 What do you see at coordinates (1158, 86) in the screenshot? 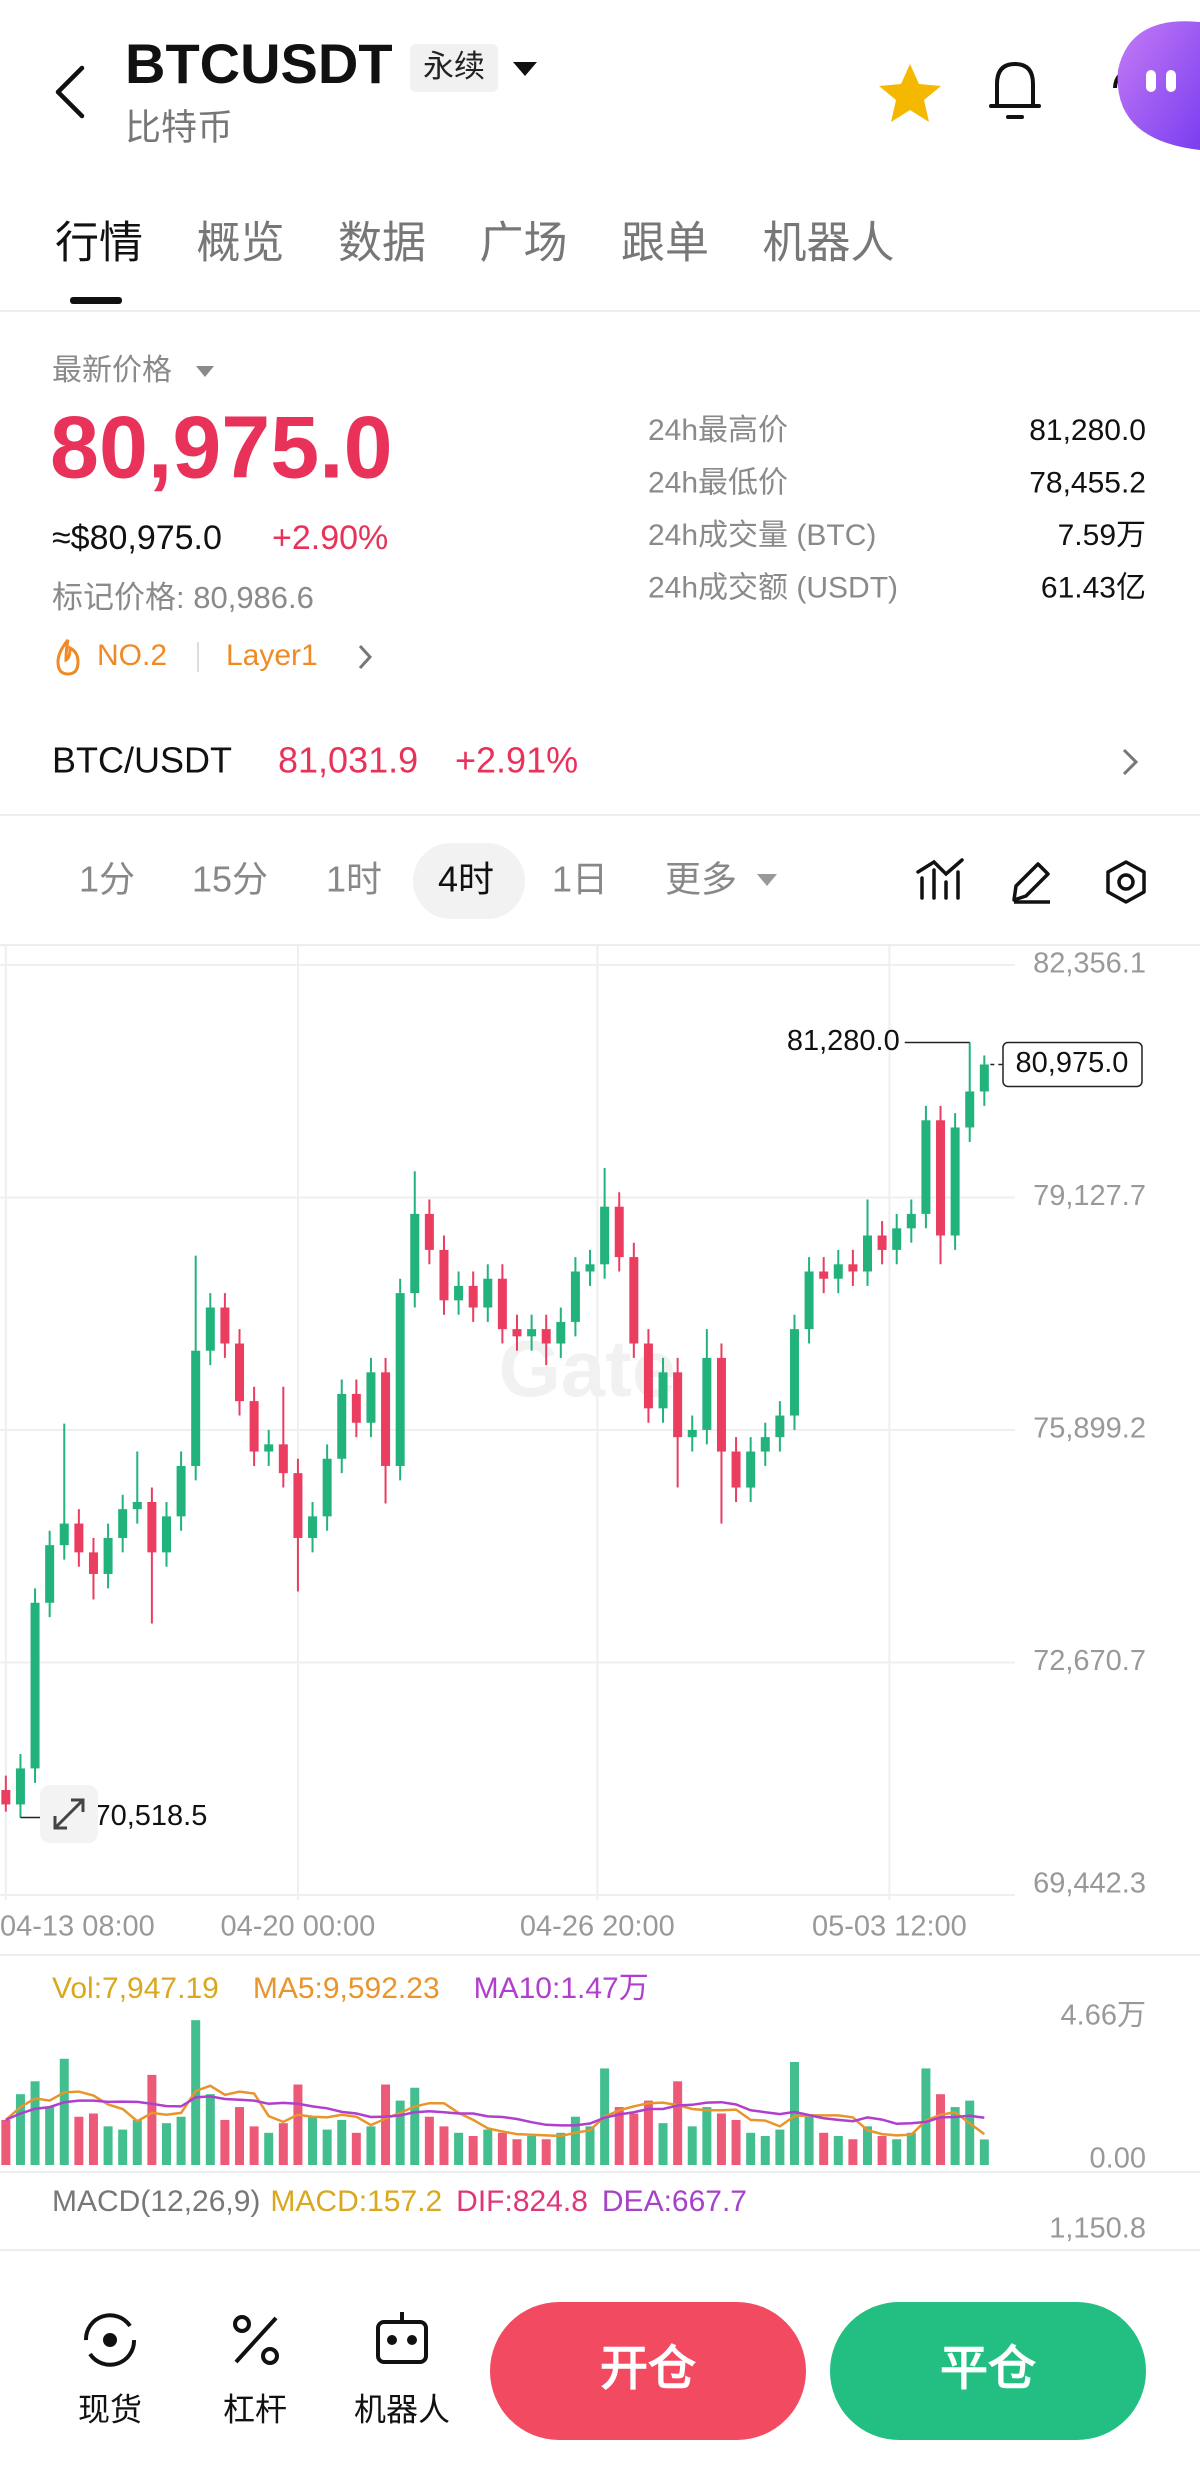
I see `assistant-avatar` at bounding box center [1158, 86].